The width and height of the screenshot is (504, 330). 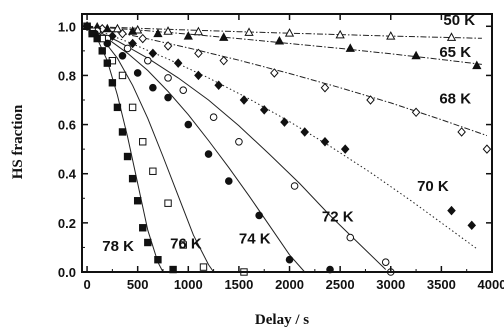 I want to click on fit-curve-65k, so click(x=284, y=45).